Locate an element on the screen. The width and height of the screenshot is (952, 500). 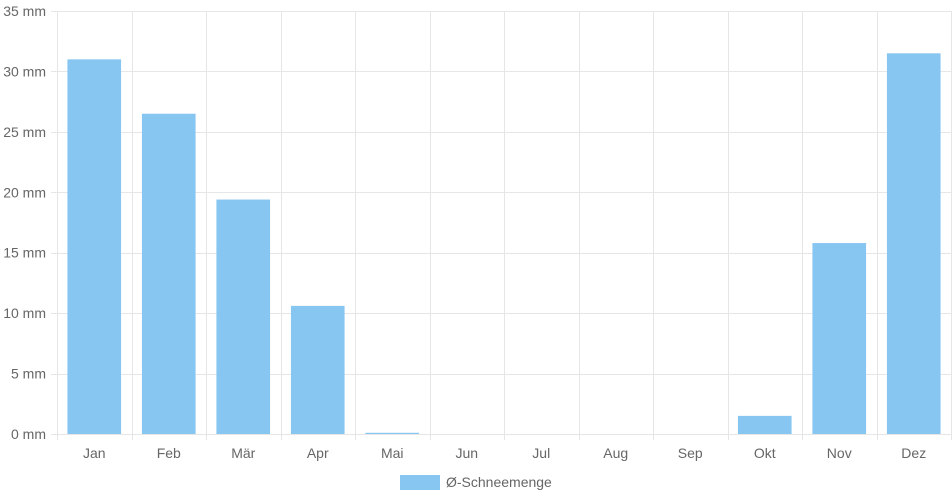
x-tick-label: Sep is located at coordinates (690, 453).